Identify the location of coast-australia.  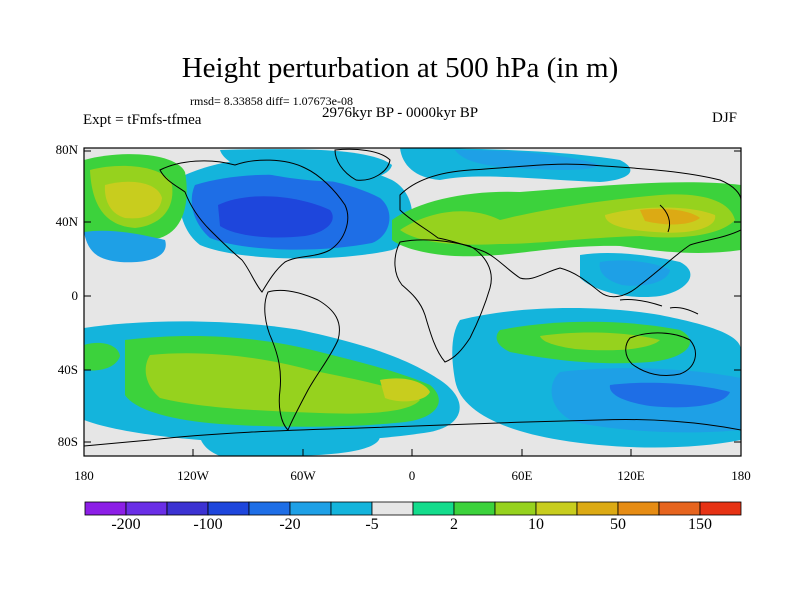
(660, 354).